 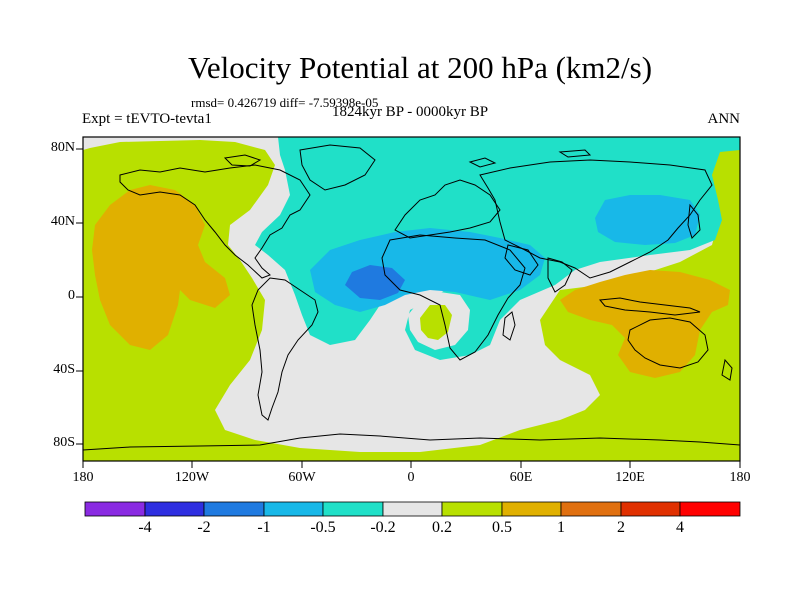 I want to click on xtick-label-180e: 180, so click(x=740, y=477).